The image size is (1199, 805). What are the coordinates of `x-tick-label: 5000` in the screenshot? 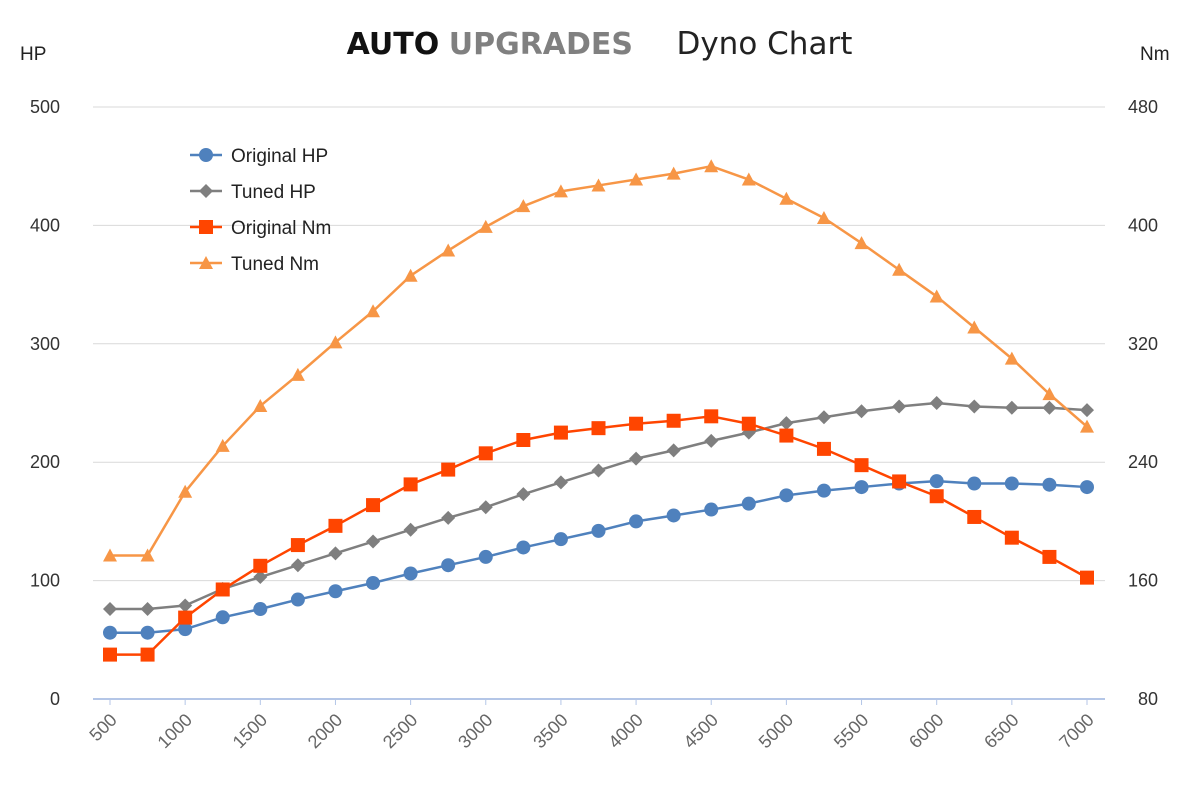 It's located at (776, 731).